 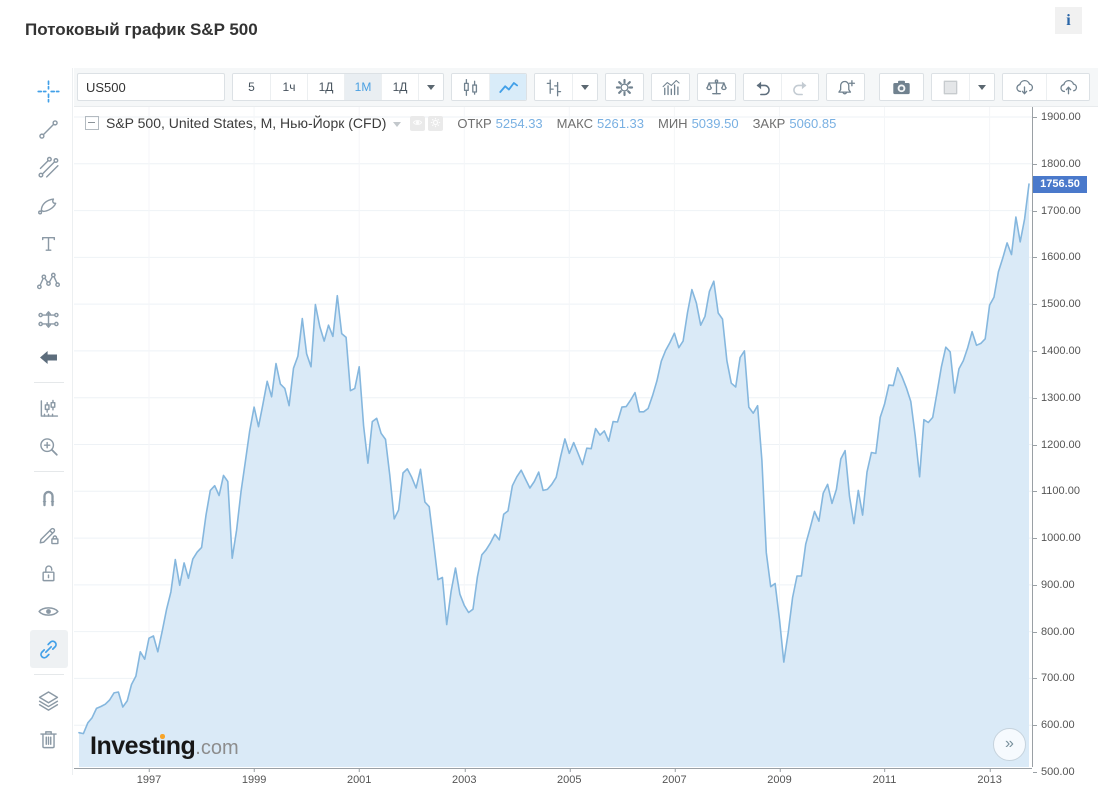 I want to click on layout-button, so click(x=950, y=87).